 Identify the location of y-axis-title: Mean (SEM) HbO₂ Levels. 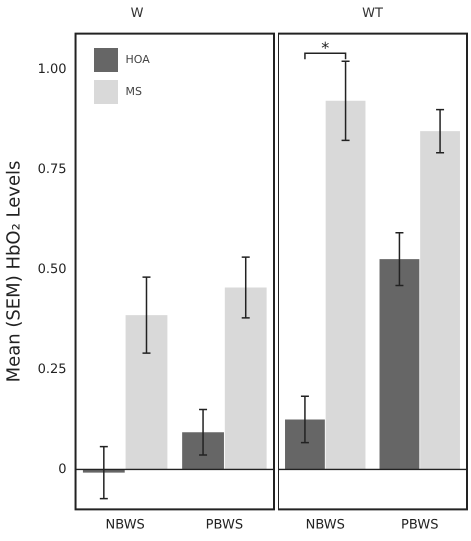
(13, 271).